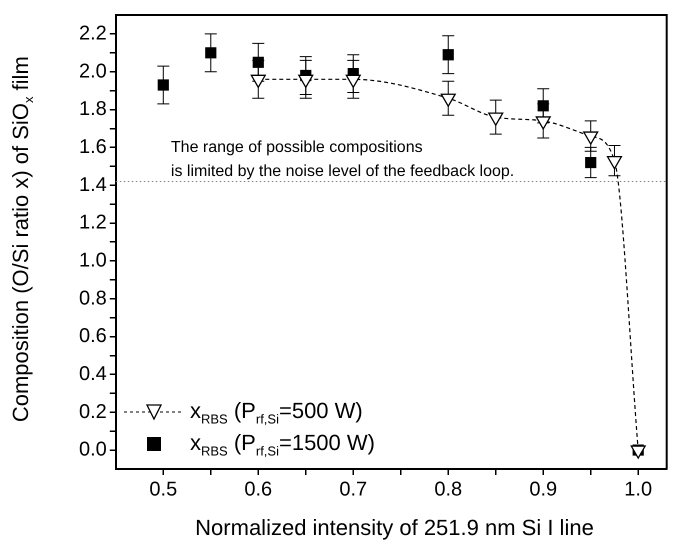 Image resolution: width=676 pixels, height=551 pixels. What do you see at coordinates (394, 528) in the screenshot?
I see `x-axis-title: Normalized intensity of 251.9 nm Si I line` at bounding box center [394, 528].